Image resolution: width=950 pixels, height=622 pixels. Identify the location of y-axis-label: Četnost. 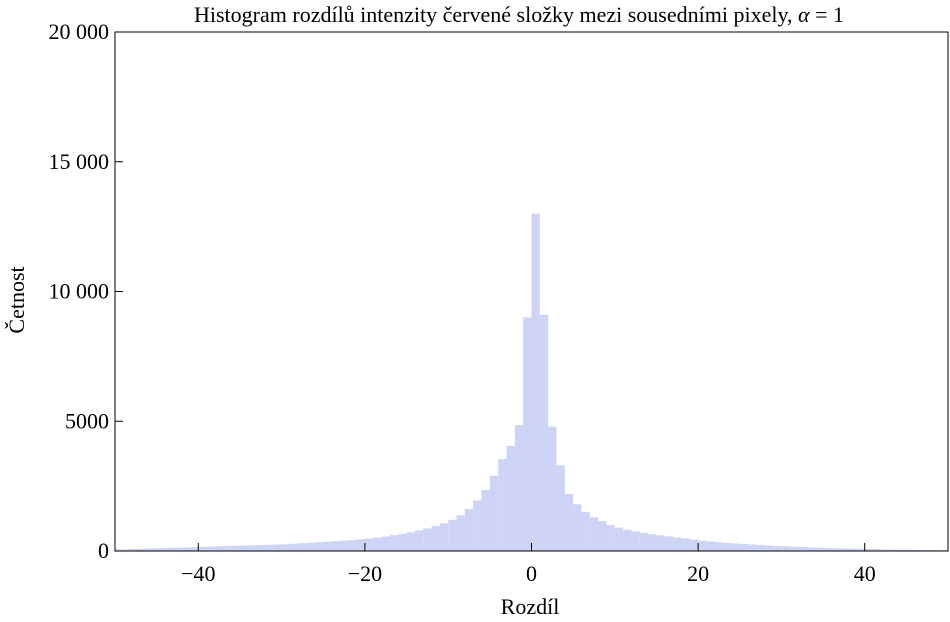
(16, 299).